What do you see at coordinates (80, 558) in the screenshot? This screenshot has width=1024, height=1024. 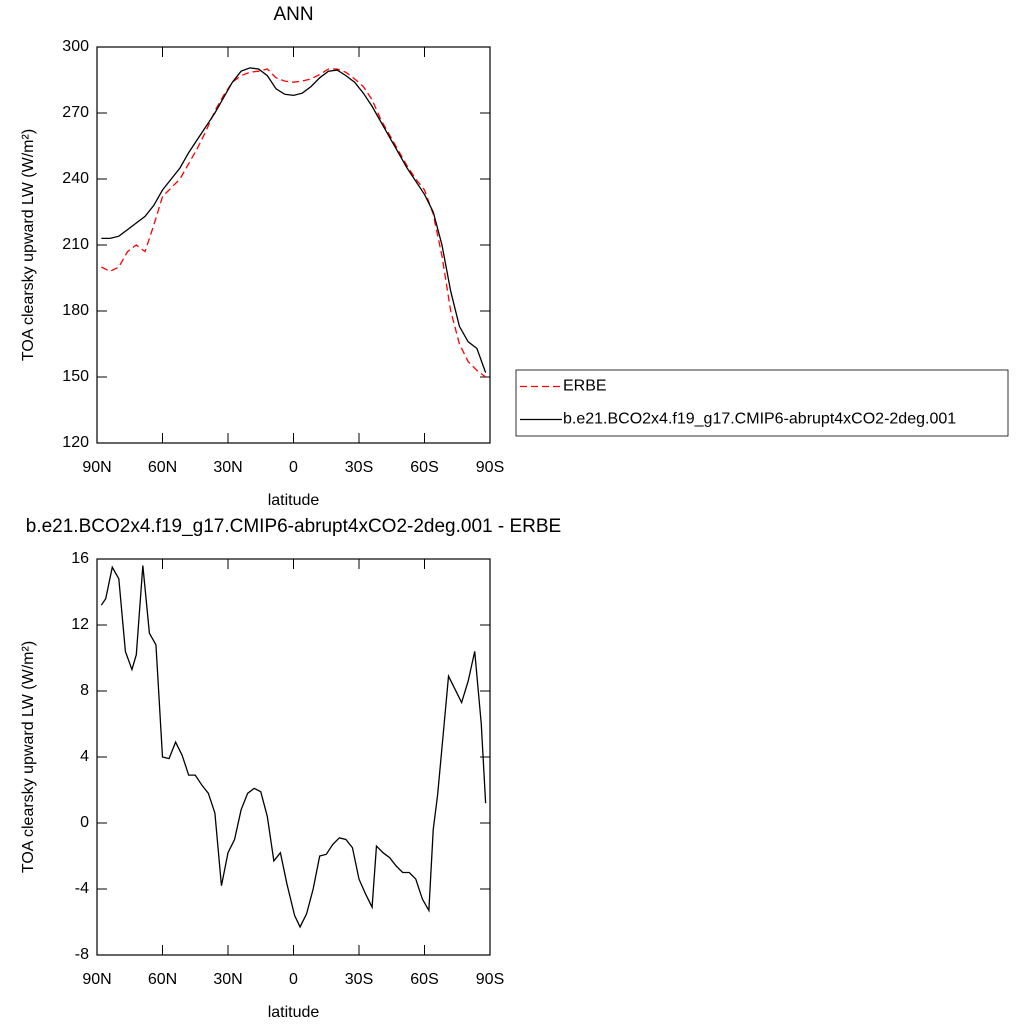 I see `y-tick-label: 16` at bounding box center [80, 558].